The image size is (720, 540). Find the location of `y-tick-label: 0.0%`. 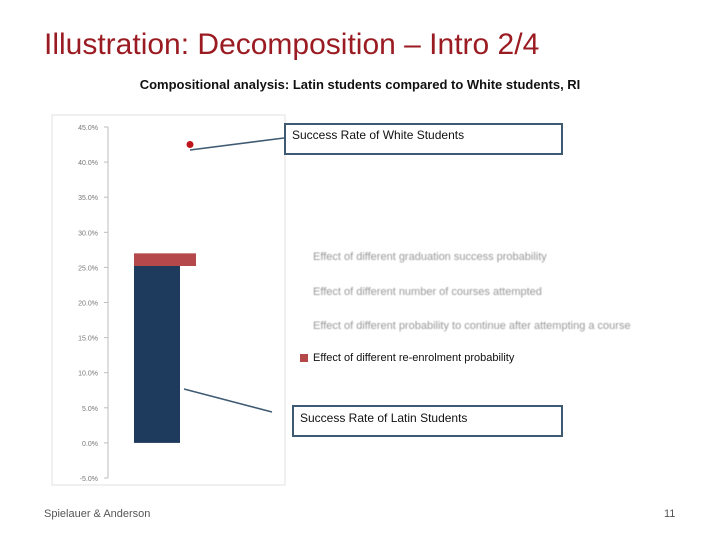

y-tick-label: 0.0% is located at coordinates (90, 444).